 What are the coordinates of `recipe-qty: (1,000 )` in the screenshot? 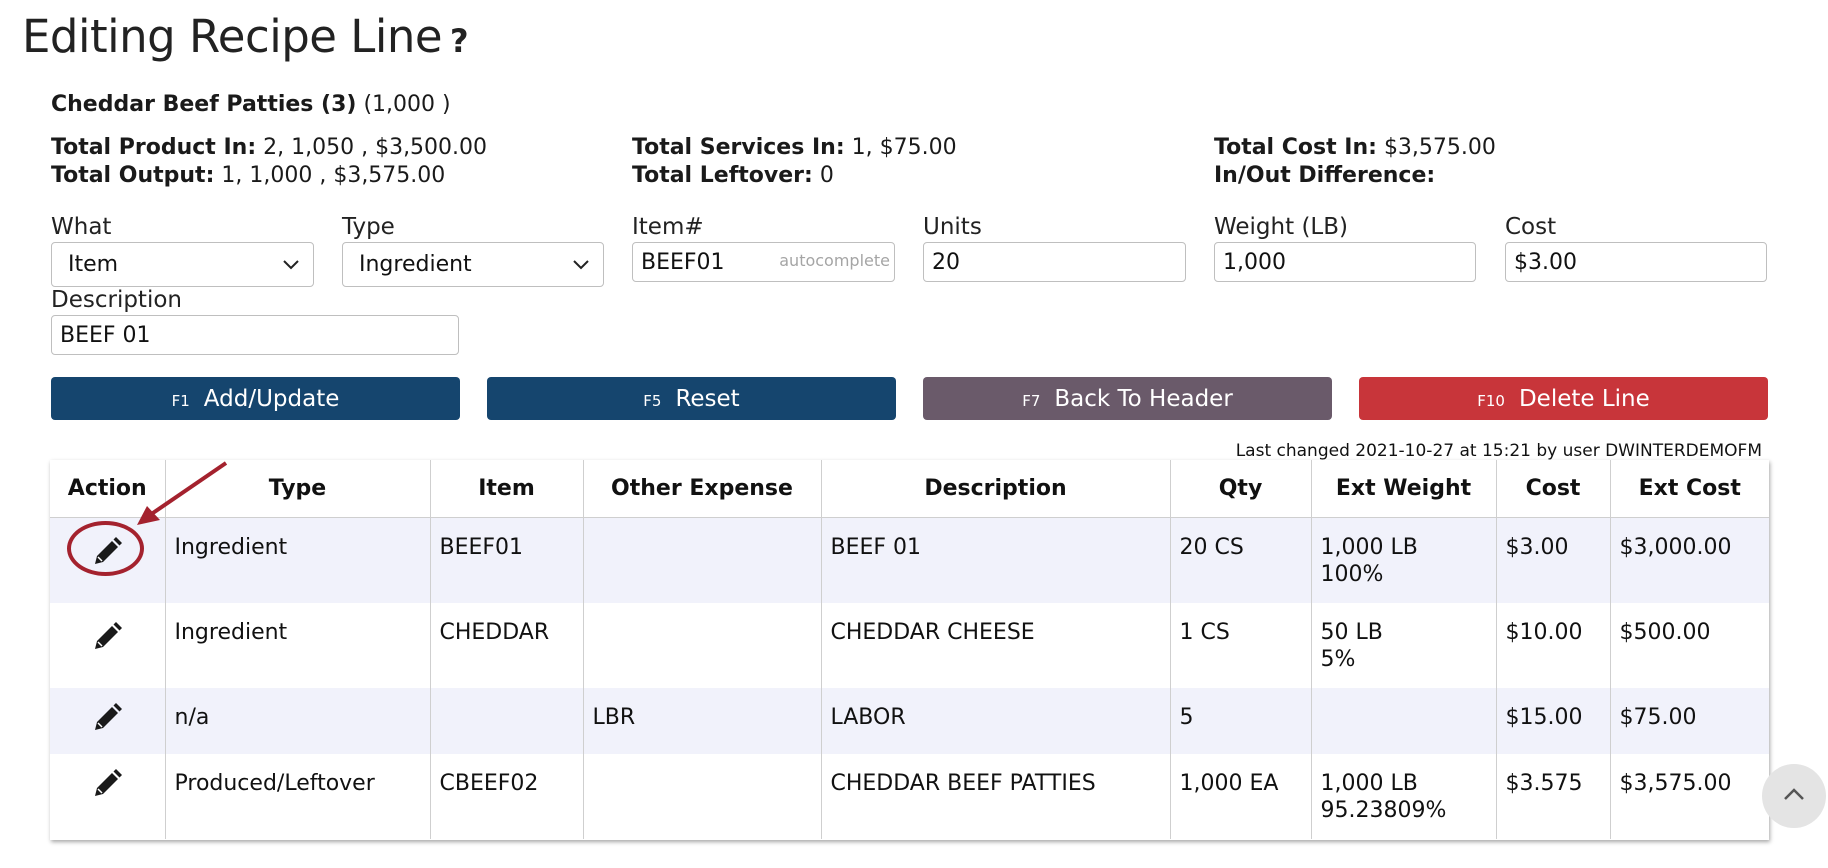 It's located at (407, 104).